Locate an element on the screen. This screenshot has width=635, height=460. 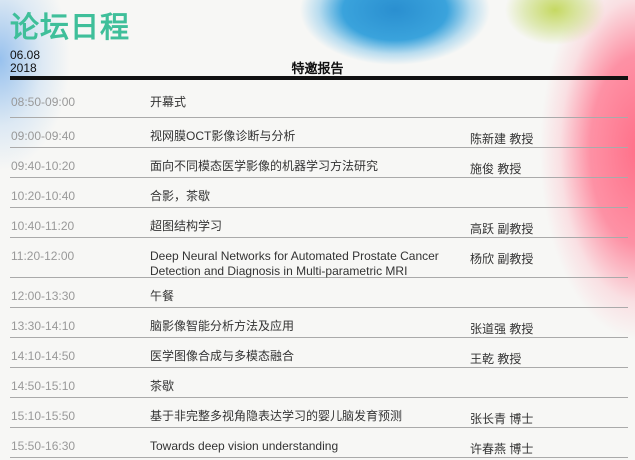
speaker: 陈新建 教授 is located at coordinates (502, 139).